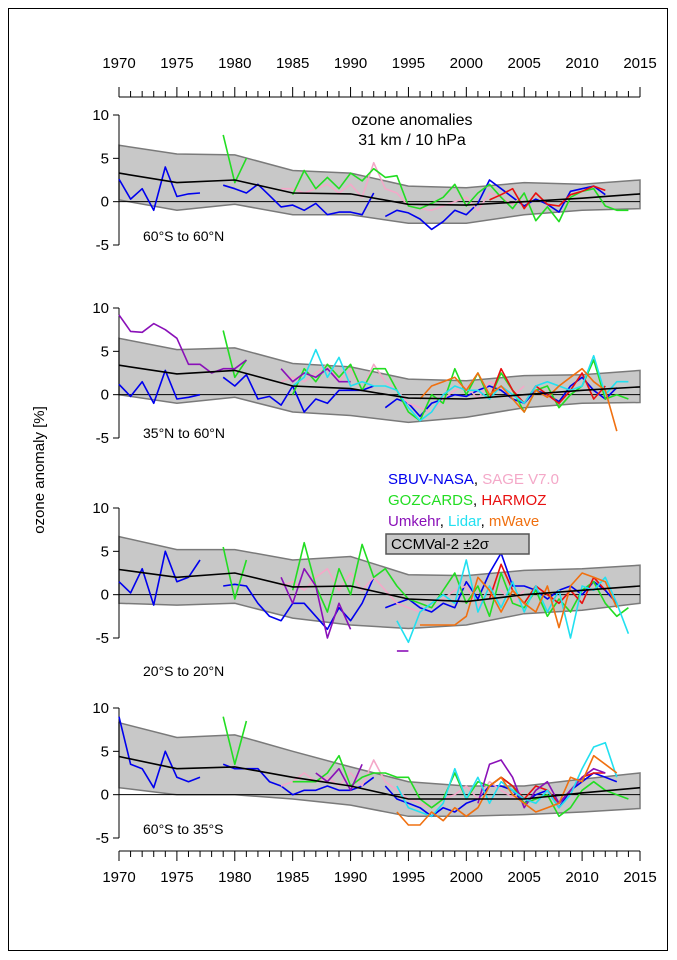  What do you see at coordinates (581, 63) in the screenshot?
I see `top-x-tick-label: 2010` at bounding box center [581, 63].